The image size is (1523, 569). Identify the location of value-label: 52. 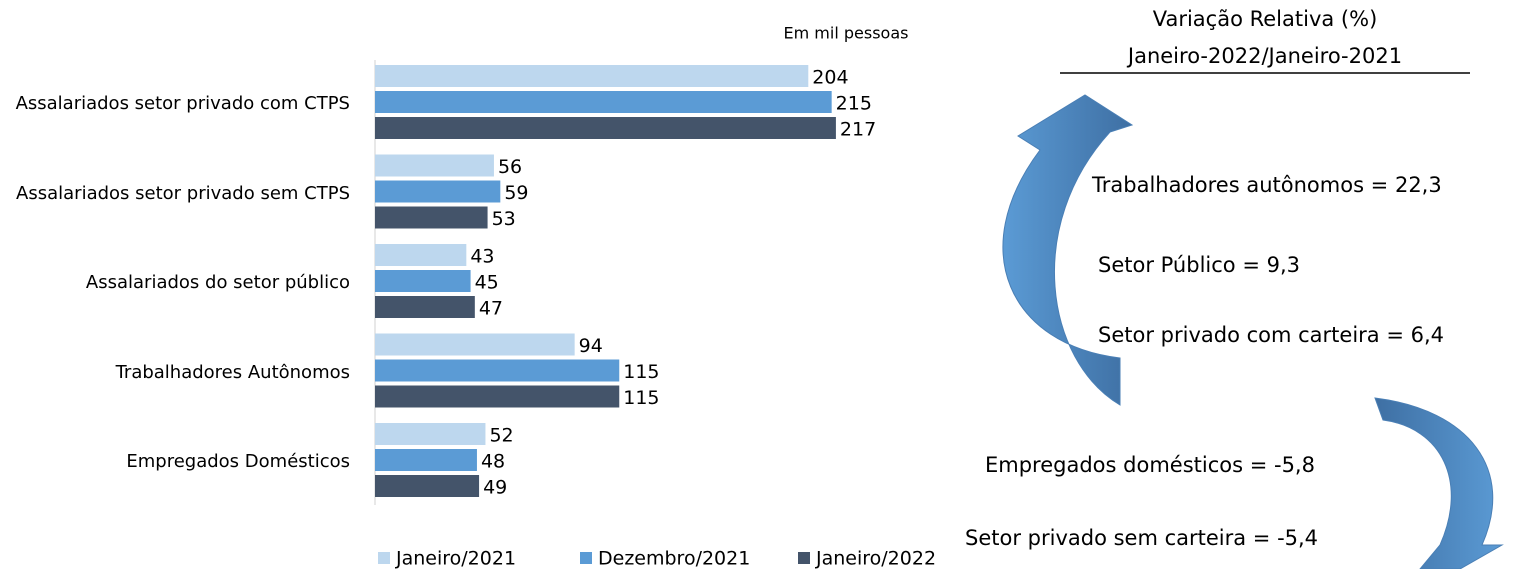
(501, 436).